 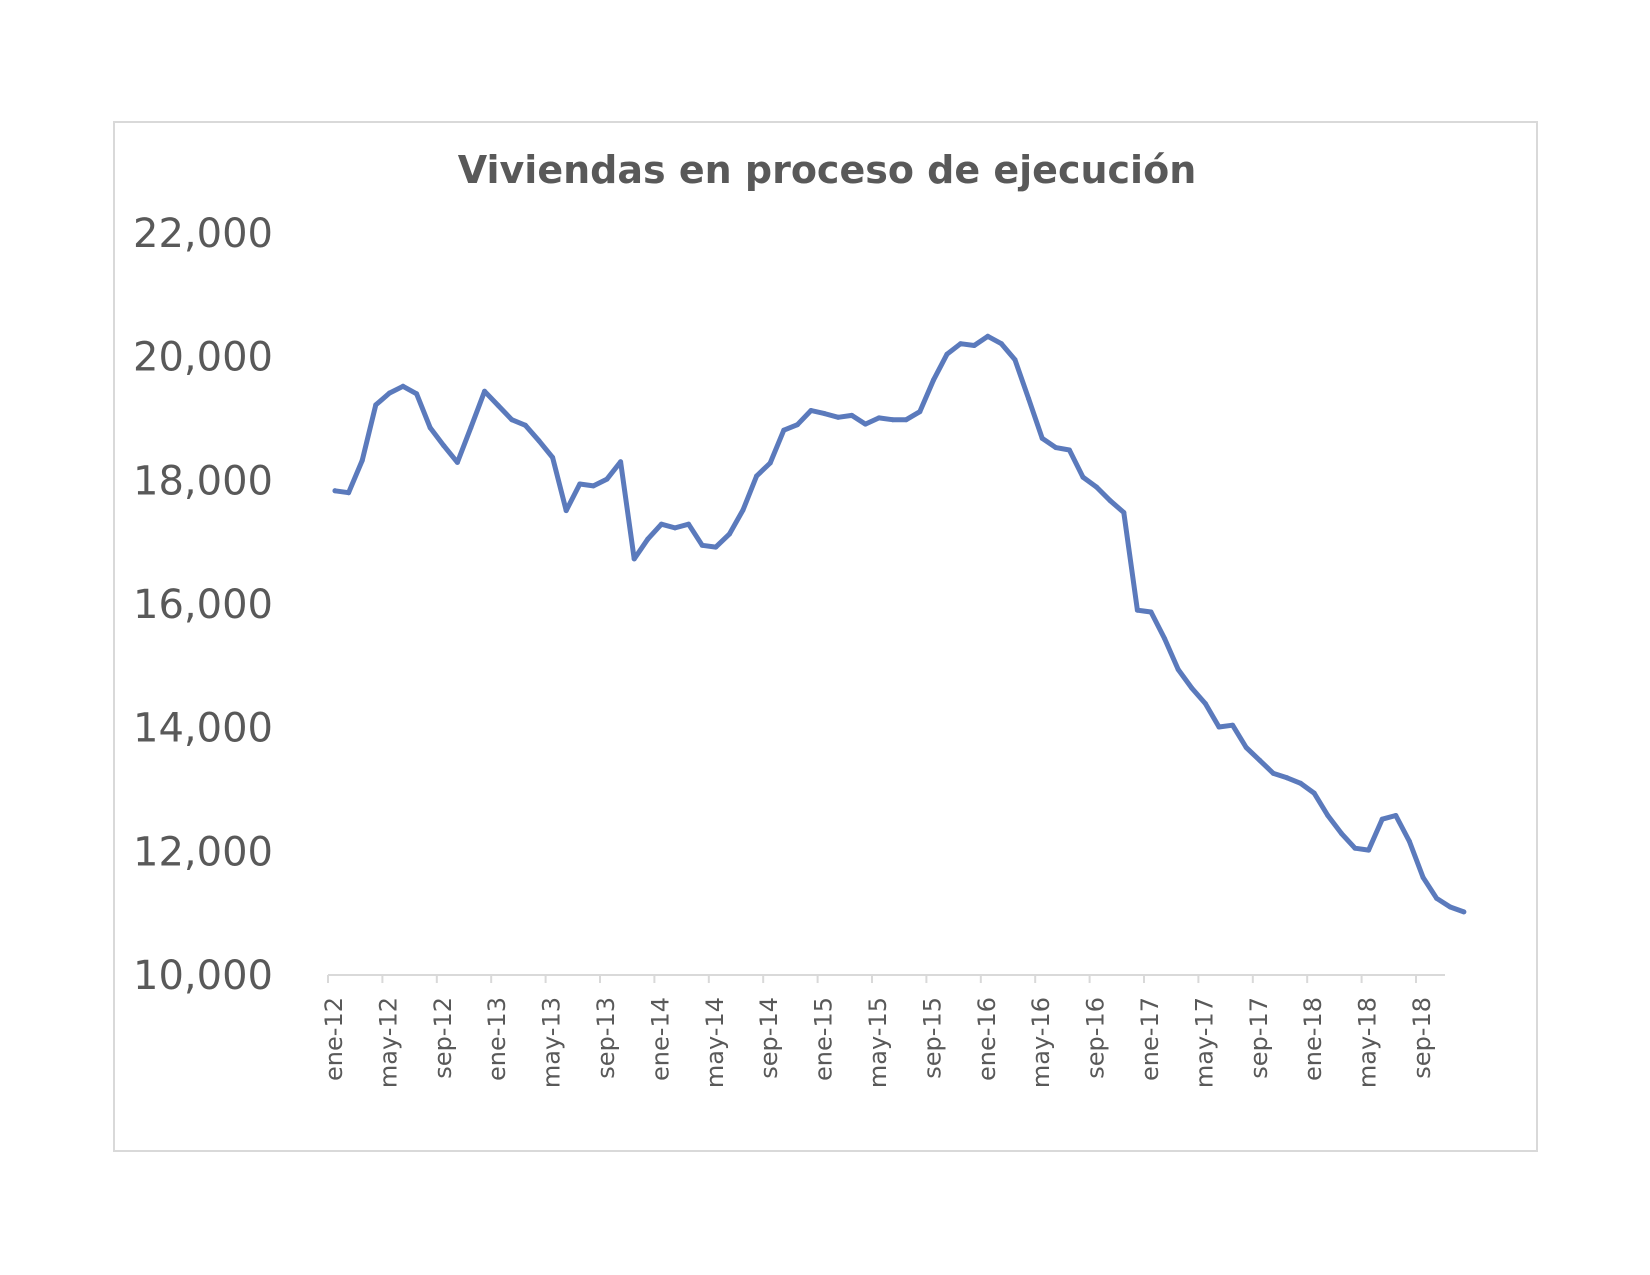 I want to click on x-axis, so click(x=886, y=978).